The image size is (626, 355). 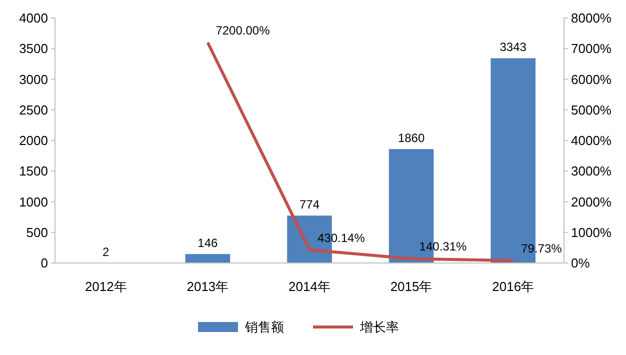 I want to click on data-label: 2, so click(x=106, y=251).